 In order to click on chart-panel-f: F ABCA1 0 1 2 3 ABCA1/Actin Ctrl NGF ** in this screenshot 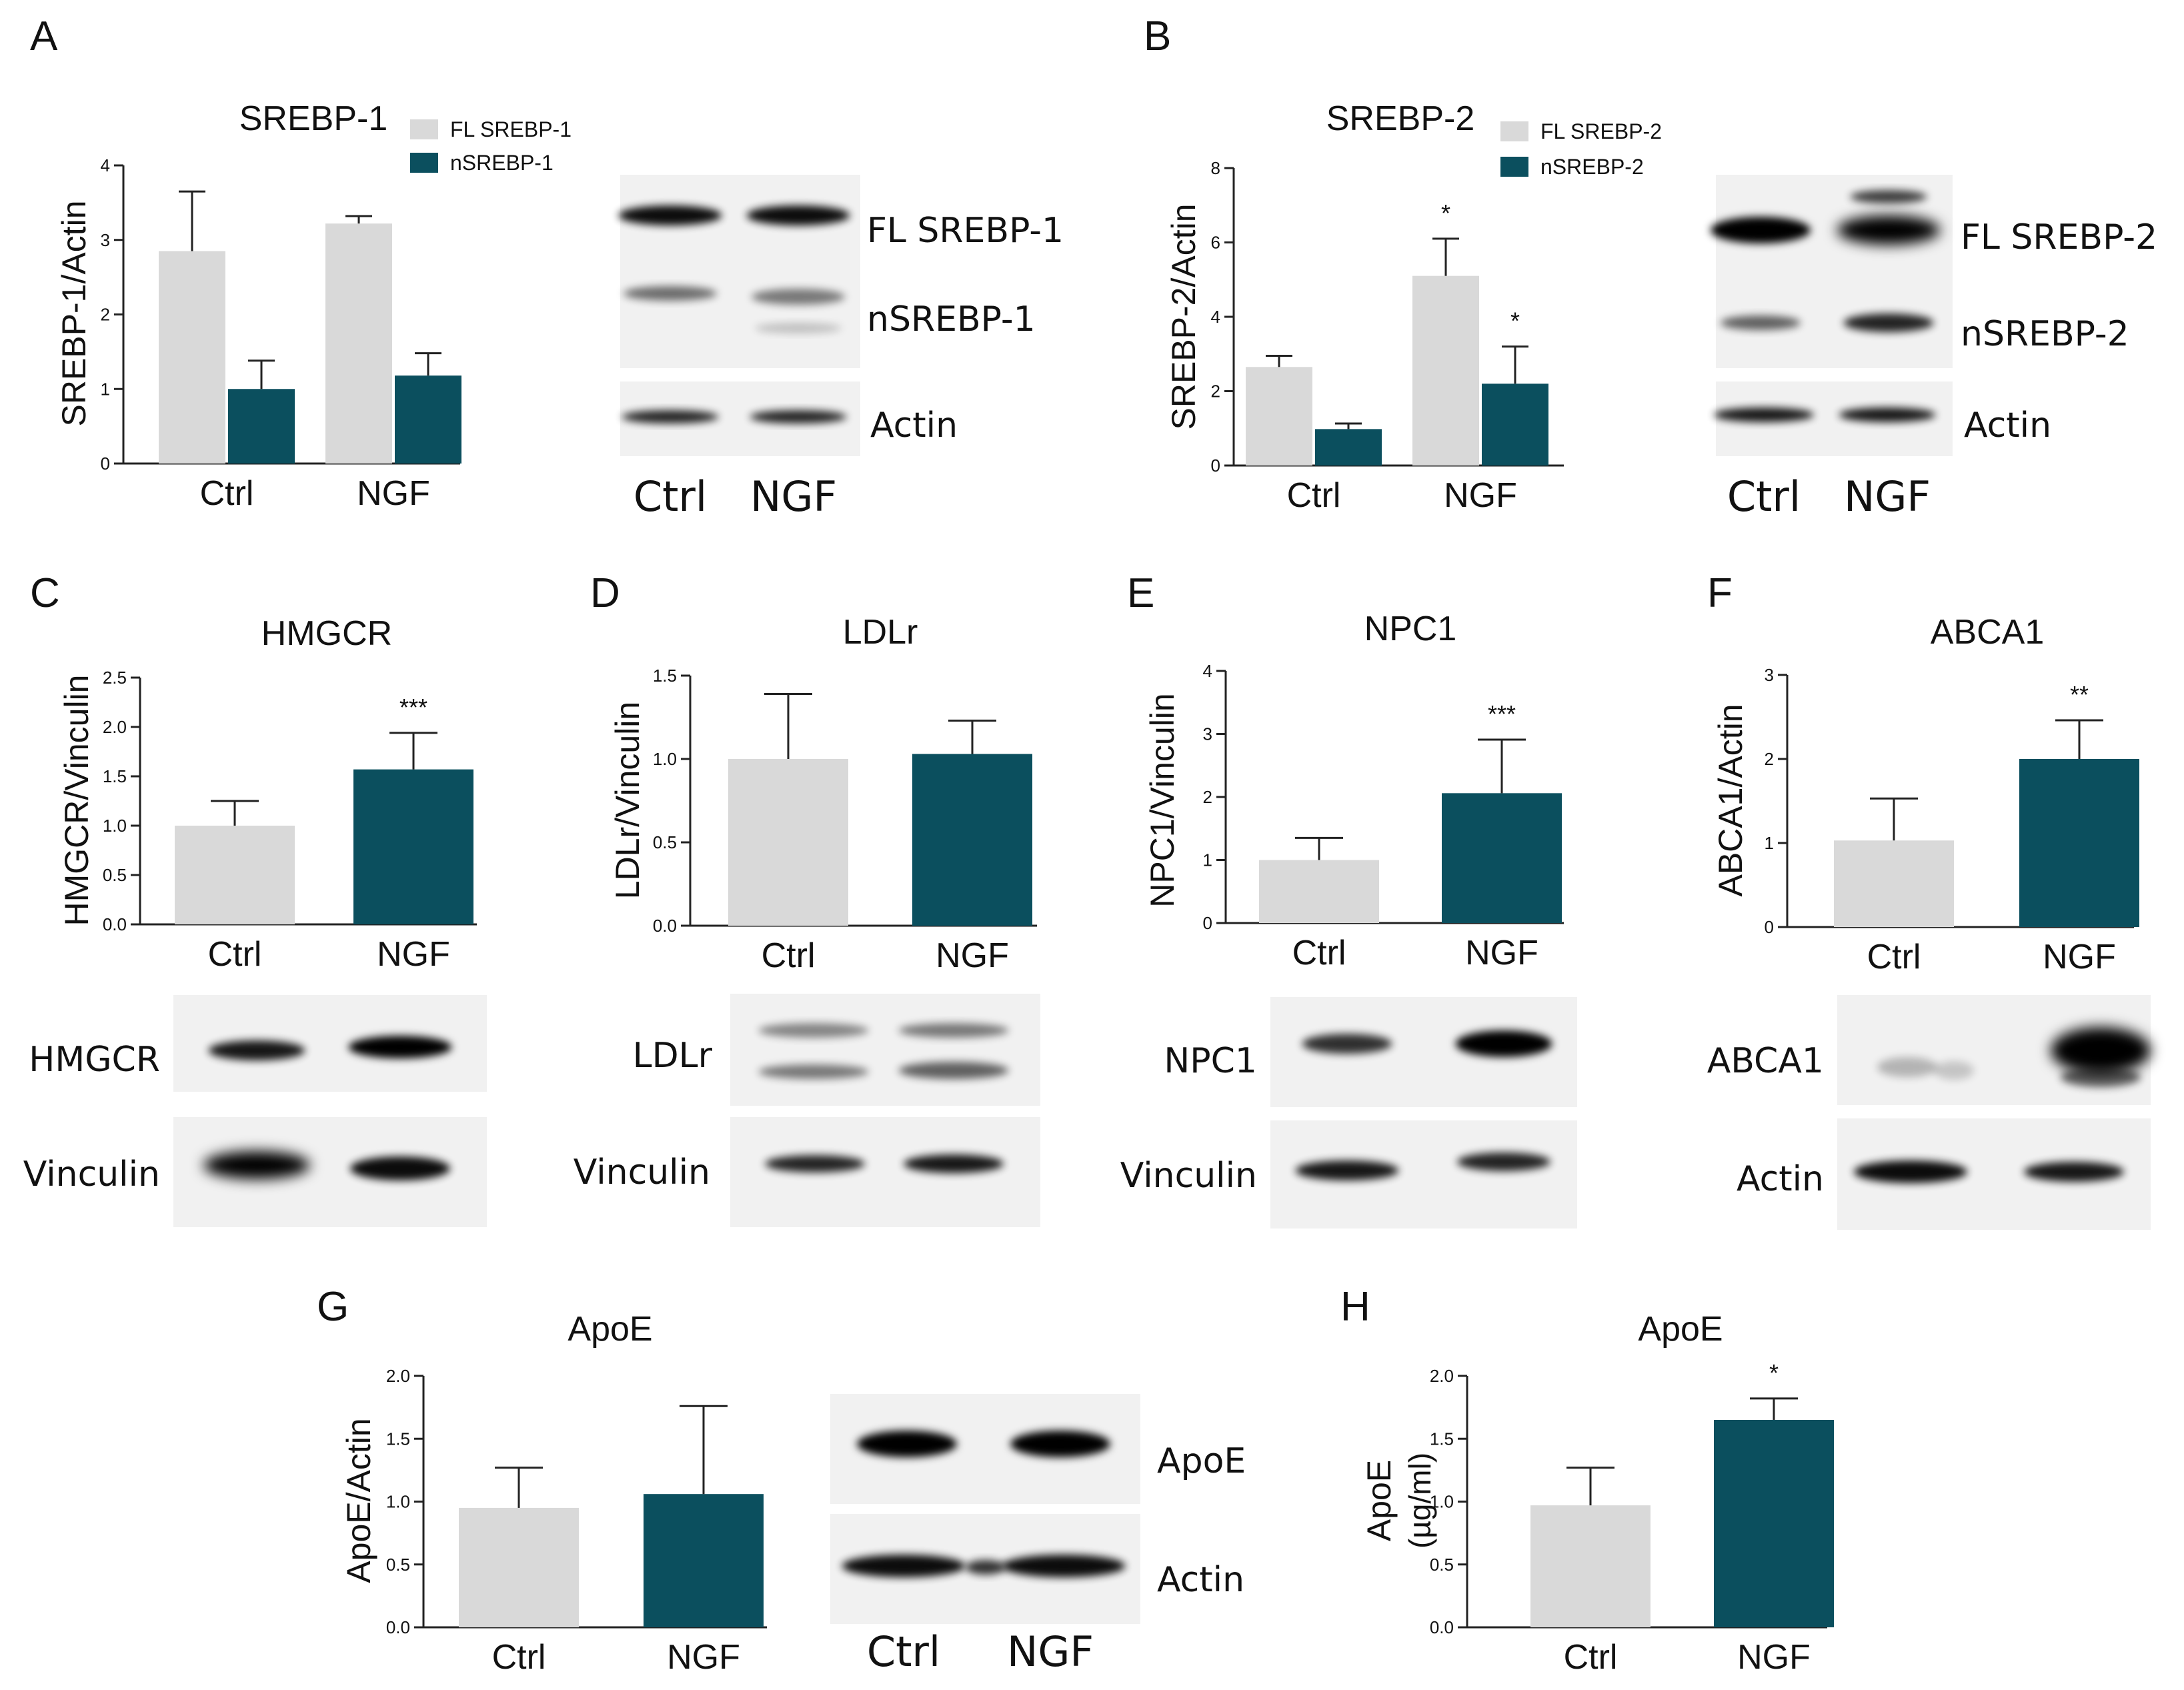, I will do `click(1923, 773)`.